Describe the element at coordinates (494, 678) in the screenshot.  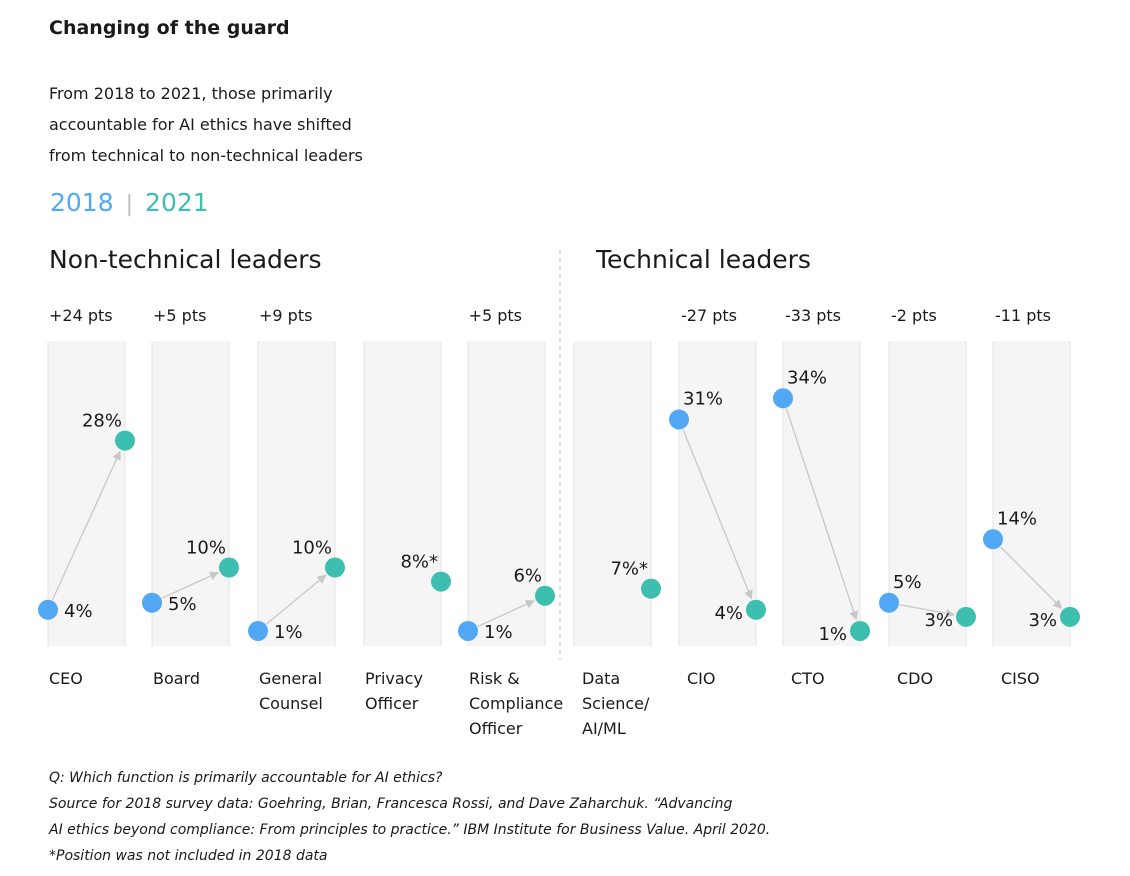
I see `category-label: Risk &` at that location.